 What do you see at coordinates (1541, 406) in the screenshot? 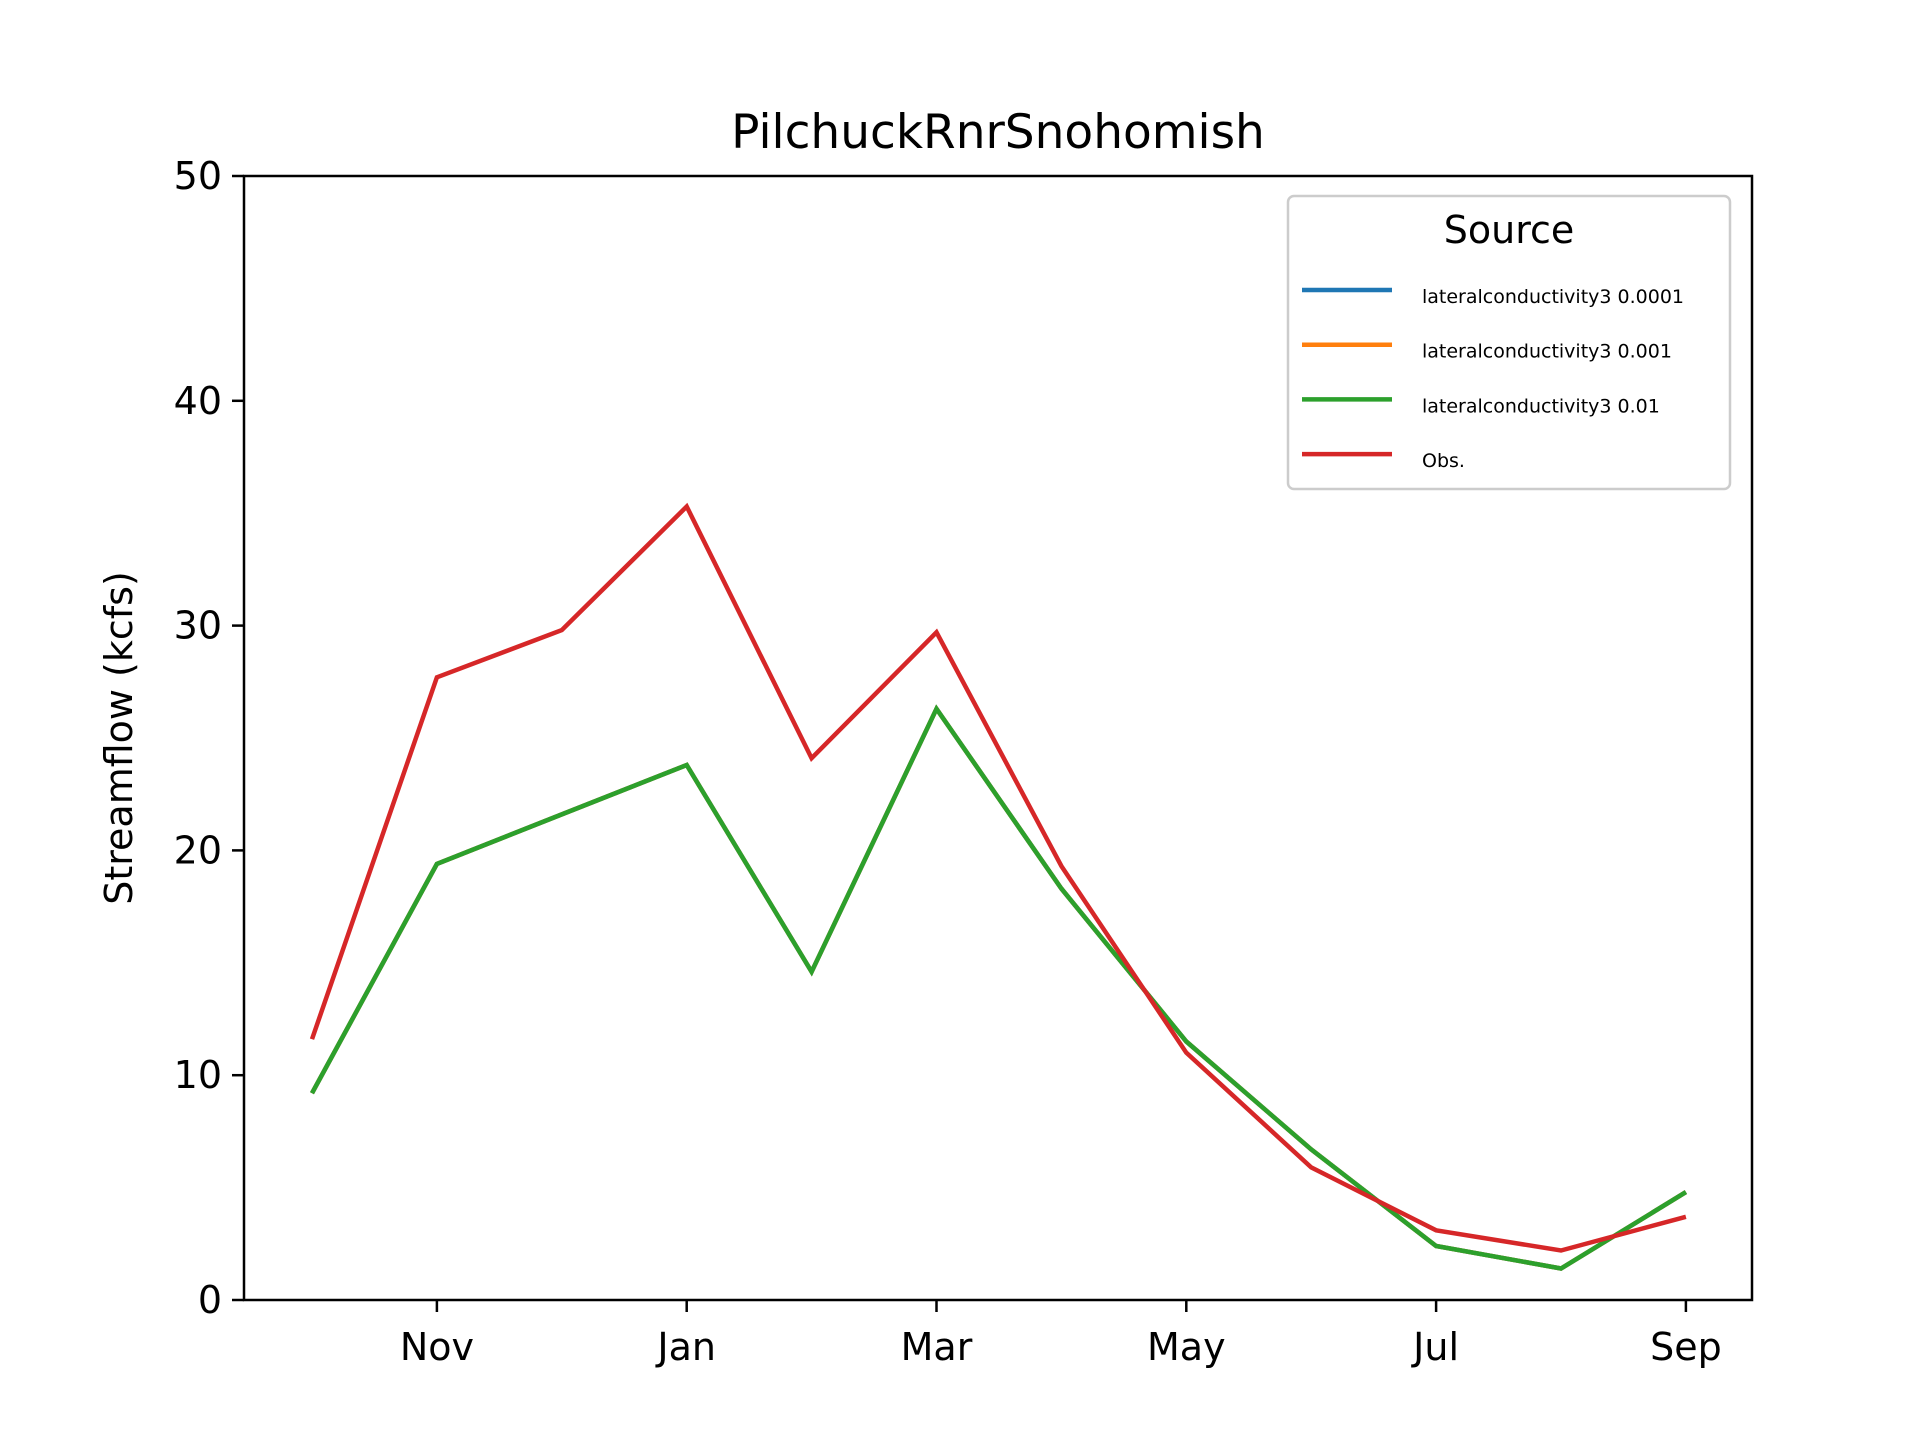
I see `legend-entry-label: lateralconductivity3 0.01` at bounding box center [1541, 406].